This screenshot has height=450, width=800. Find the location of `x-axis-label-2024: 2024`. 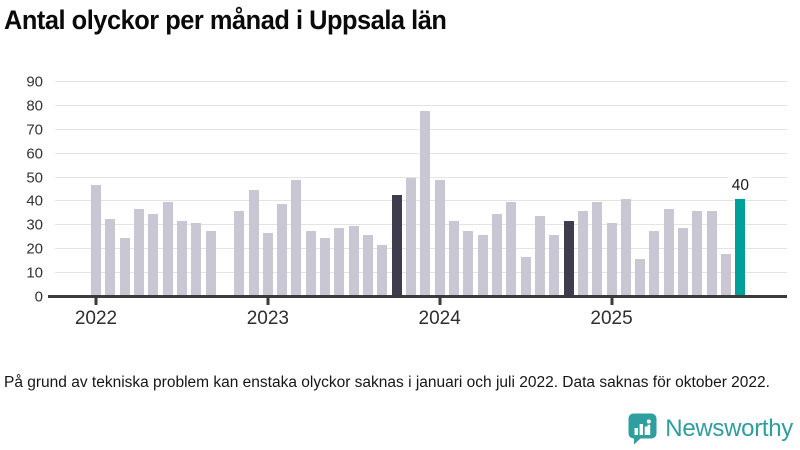

x-axis-label-2024: 2024 is located at coordinates (439, 318).